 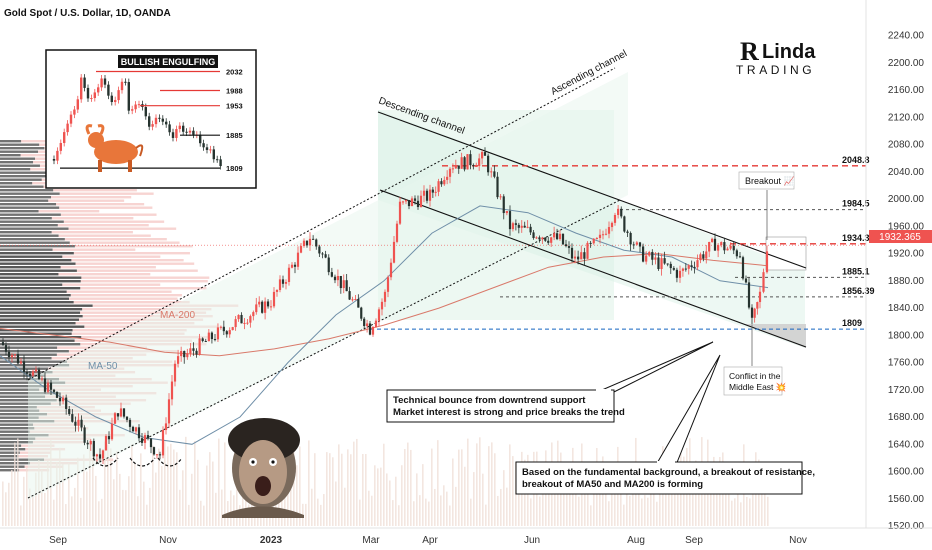 What do you see at coordinates (906, 390) in the screenshot?
I see `price-tick-label: 1720.00` at bounding box center [906, 390].